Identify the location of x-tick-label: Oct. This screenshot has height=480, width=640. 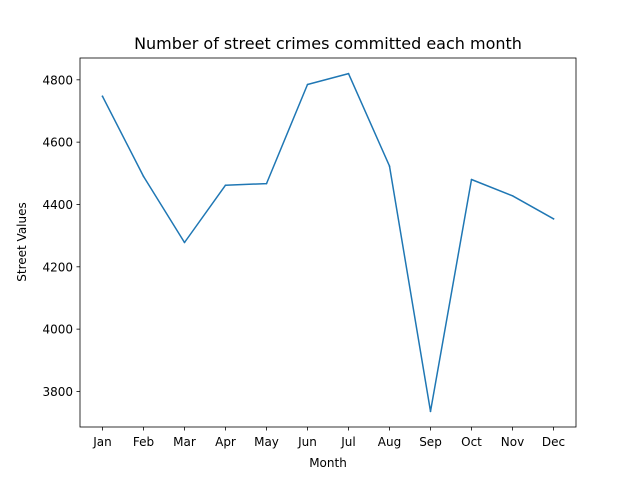
(471, 442).